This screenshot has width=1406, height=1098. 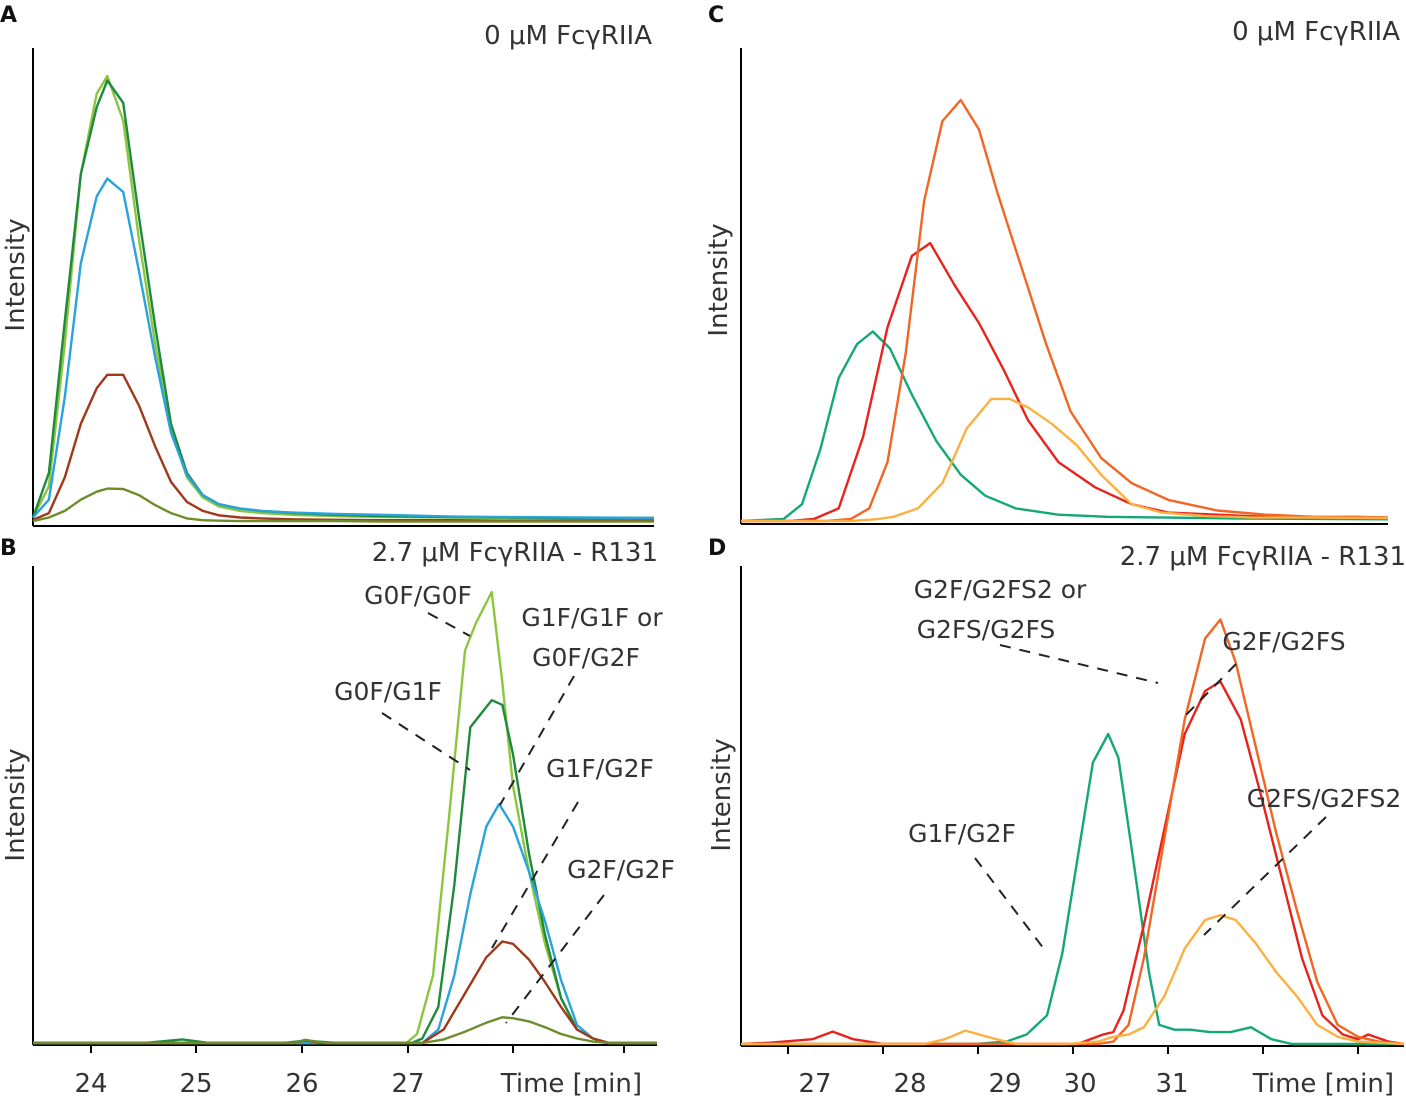 What do you see at coordinates (592, 617) in the screenshot?
I see `label-b-g1fg1f-line1: G1F/G1F or` at bounding box center [592, 617].